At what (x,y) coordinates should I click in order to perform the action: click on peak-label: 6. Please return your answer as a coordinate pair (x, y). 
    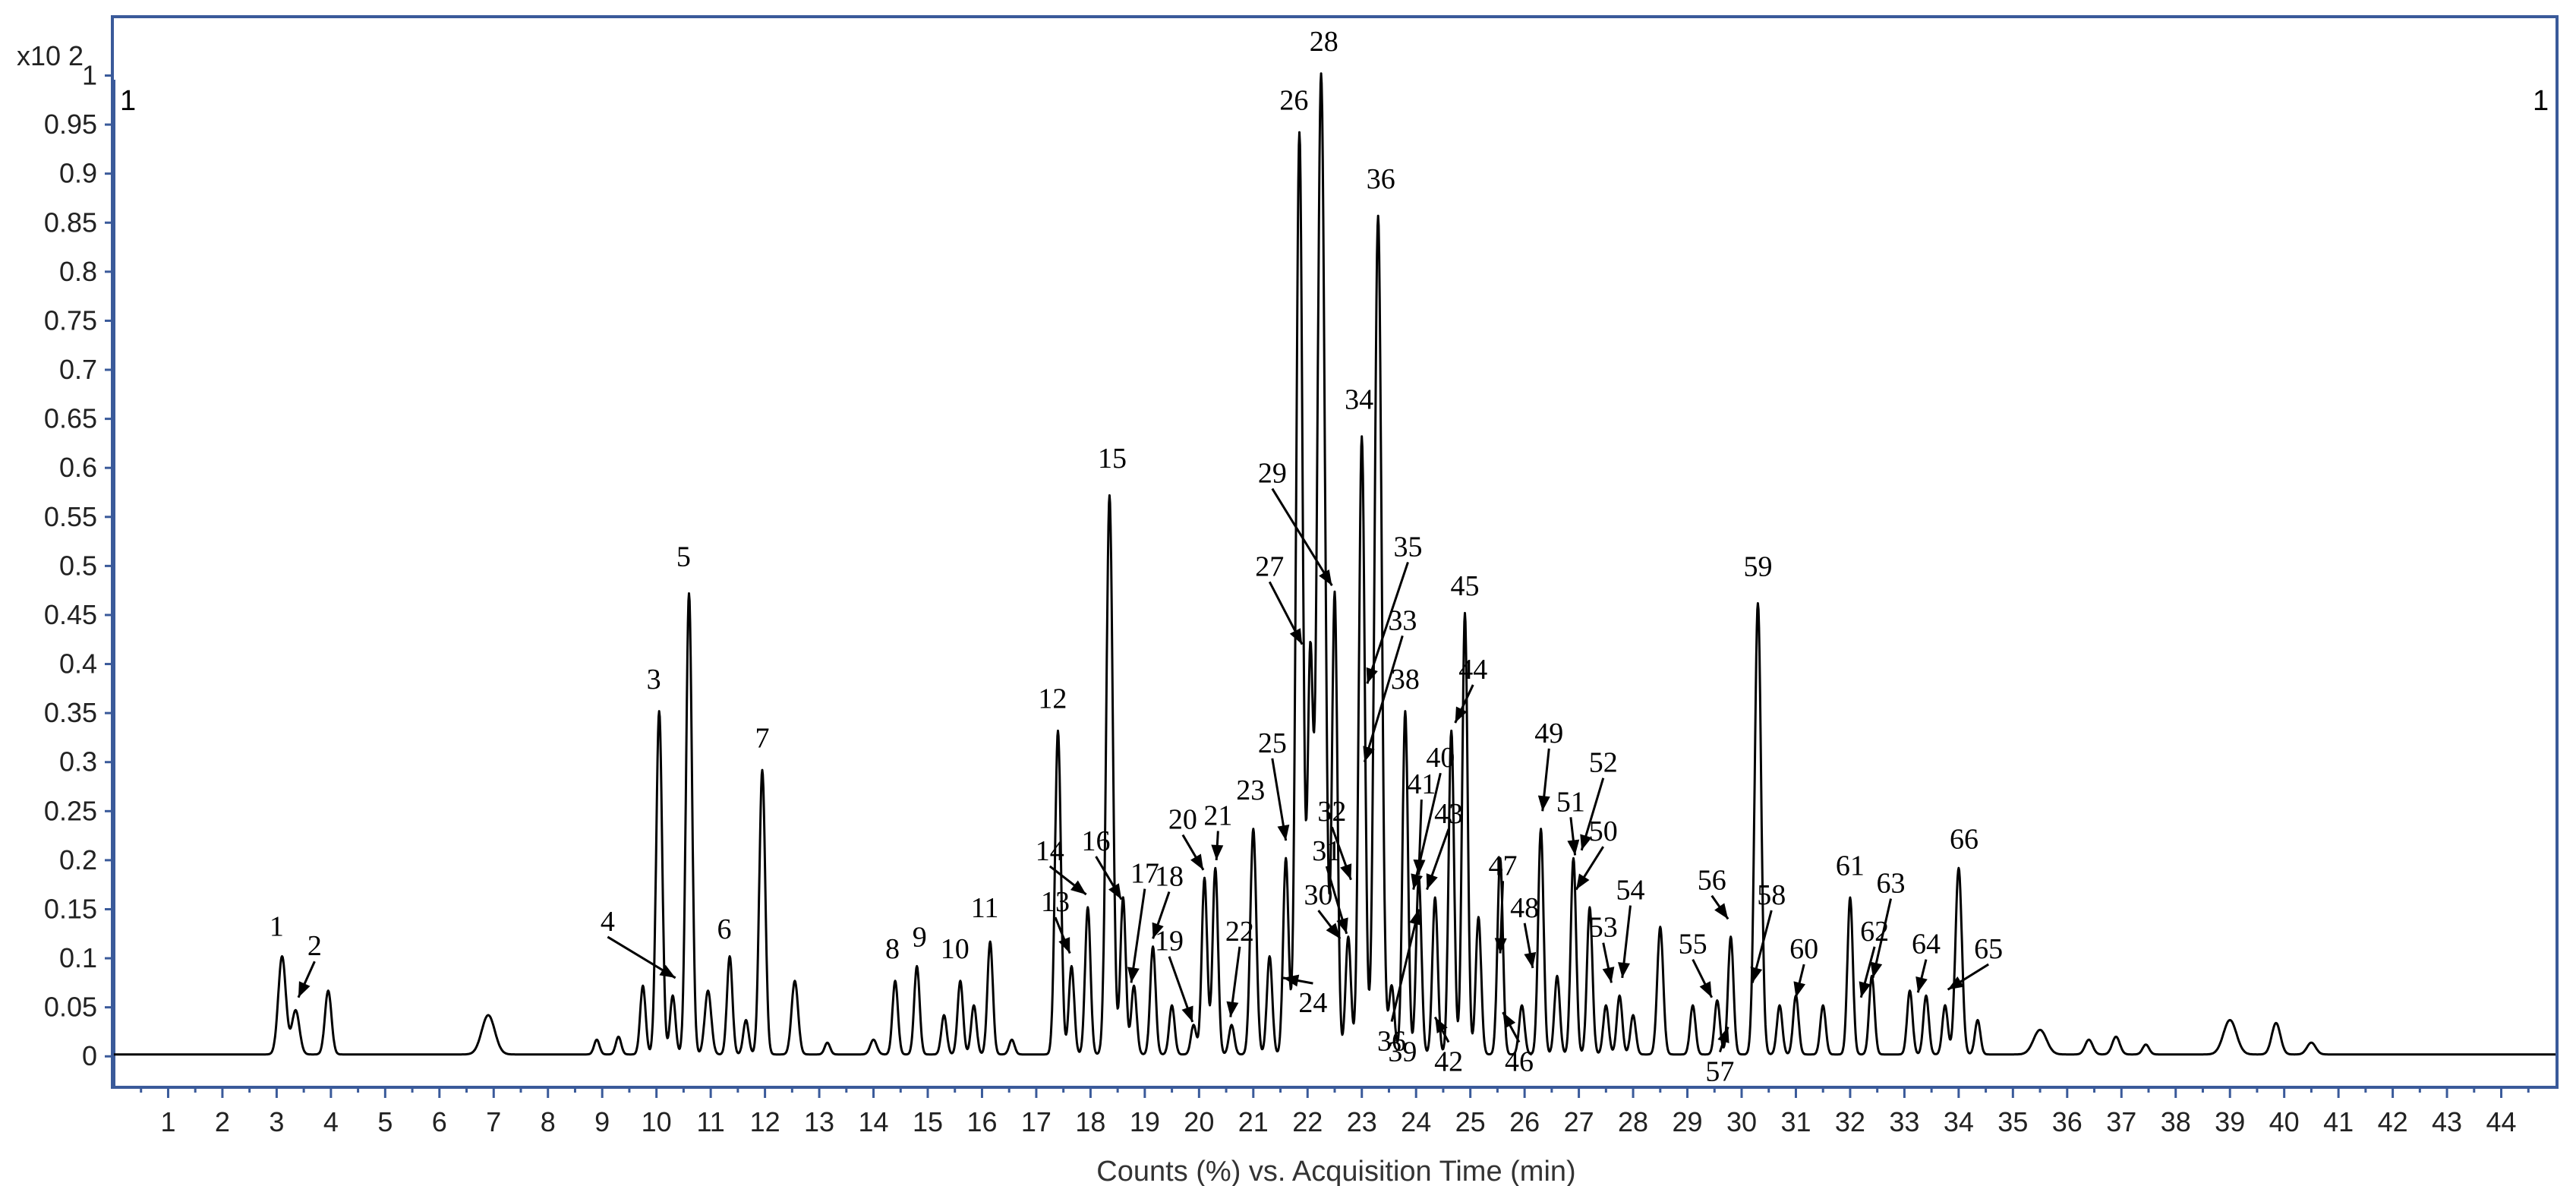
    Looking at the image, I should click on (724, 929).